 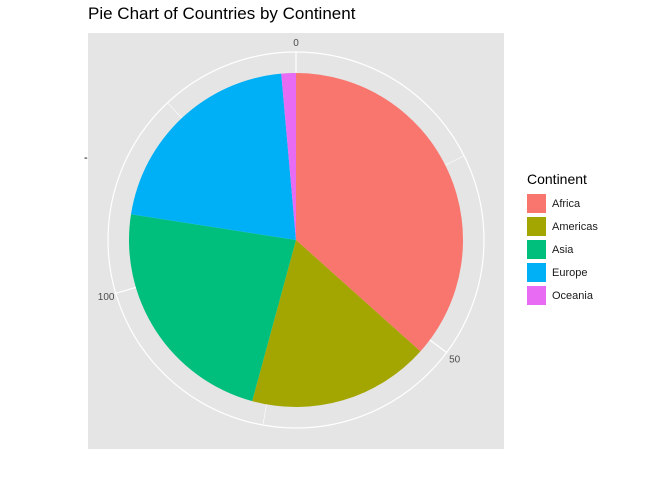 What do you see at coordinates (336, 323) in the screenshot?
I see `pie-slice-americas` at bounding box center [336, 323].